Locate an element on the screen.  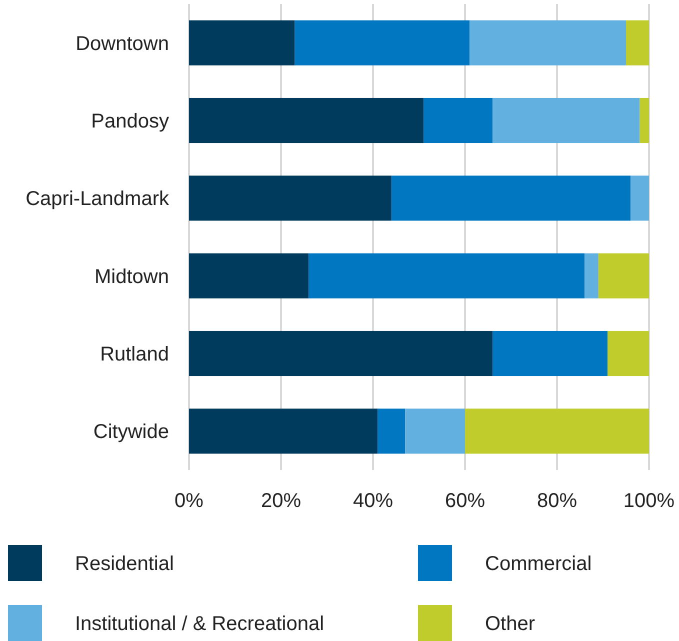
x-tick-label: 60% is located at coordinates (465, 501).